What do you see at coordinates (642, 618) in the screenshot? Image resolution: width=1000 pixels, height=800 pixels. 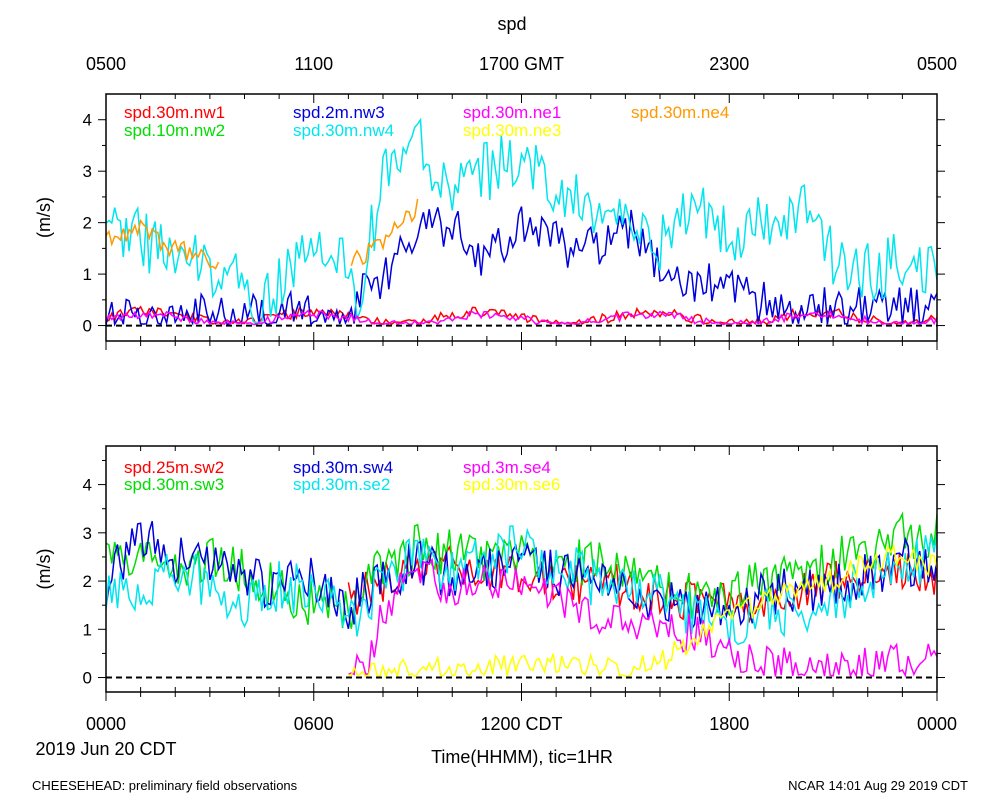 I see `series-line-spd.3m.se4` at bounding box center [642, 618].